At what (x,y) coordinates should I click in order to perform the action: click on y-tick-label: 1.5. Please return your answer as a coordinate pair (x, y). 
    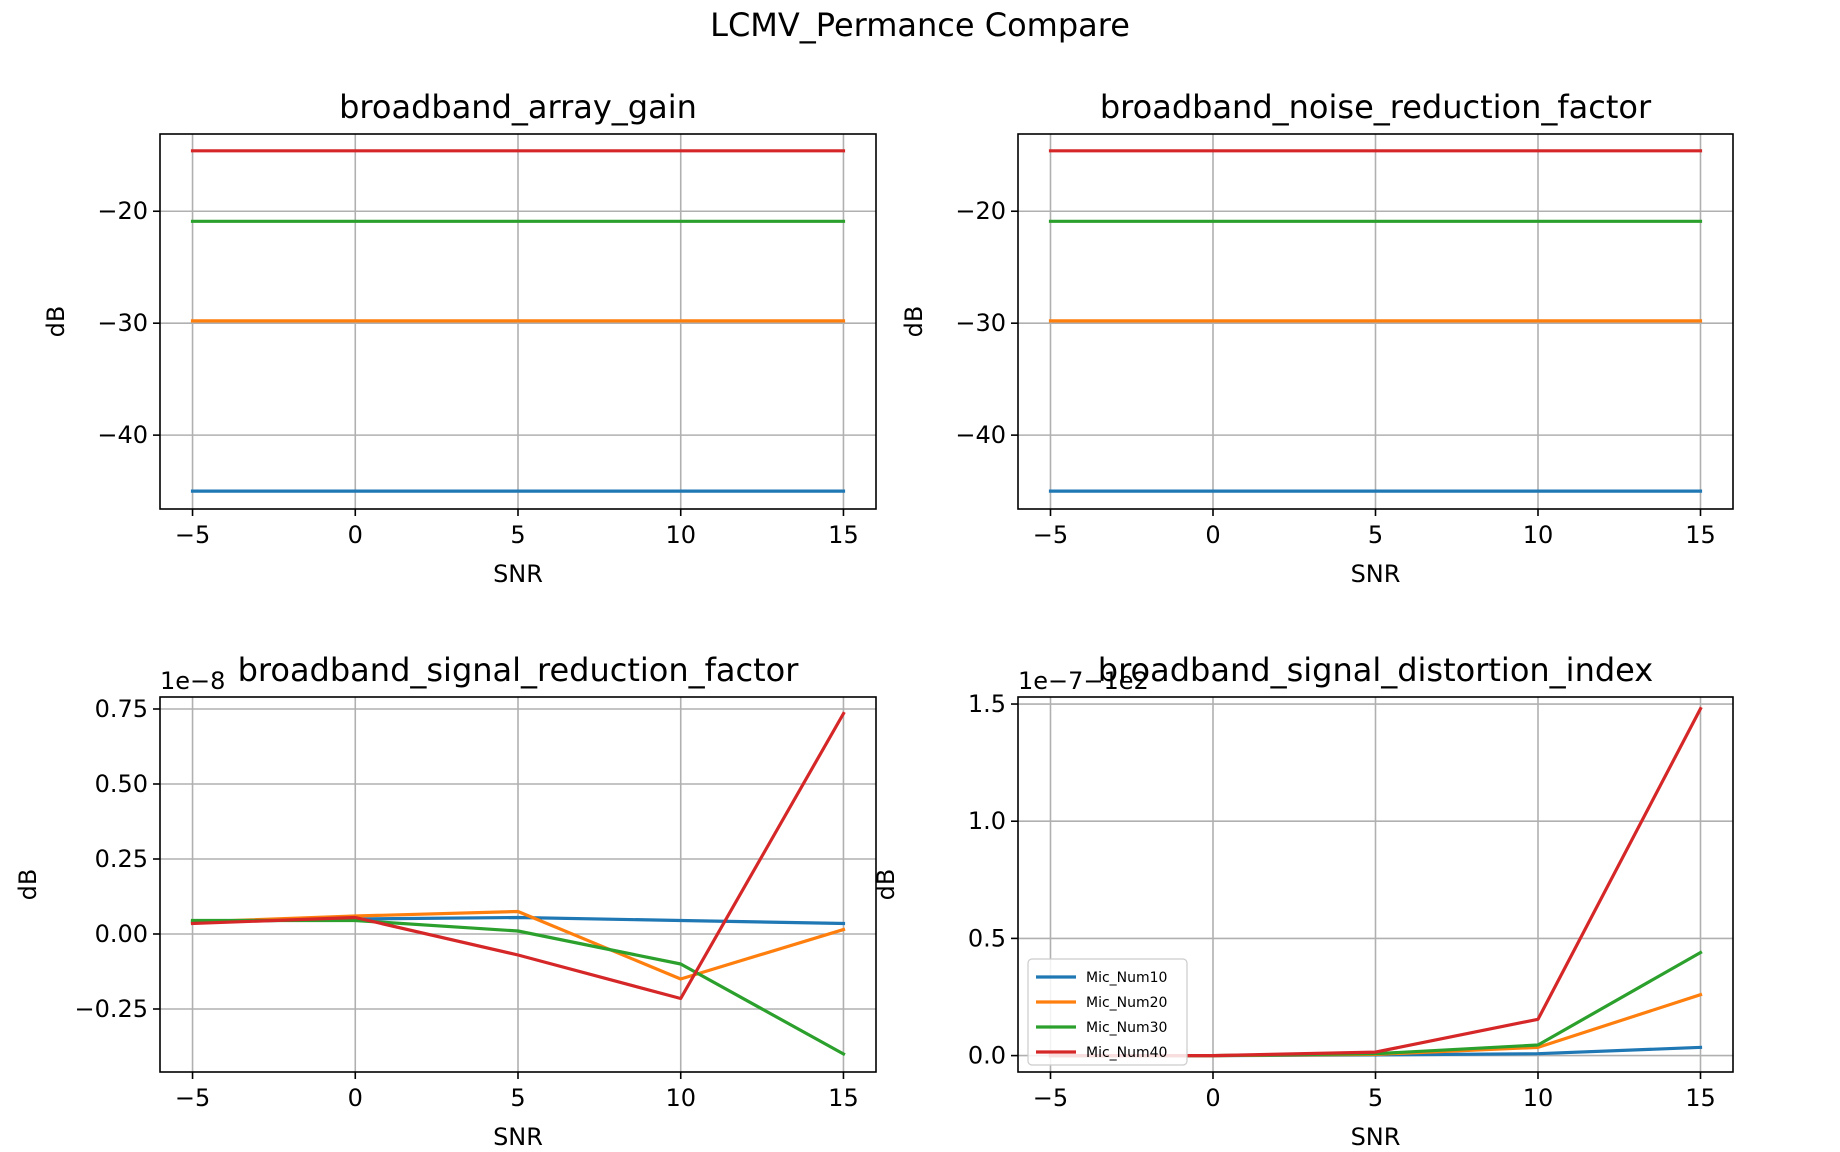
    Looking at the image, I should click on (987, 704).